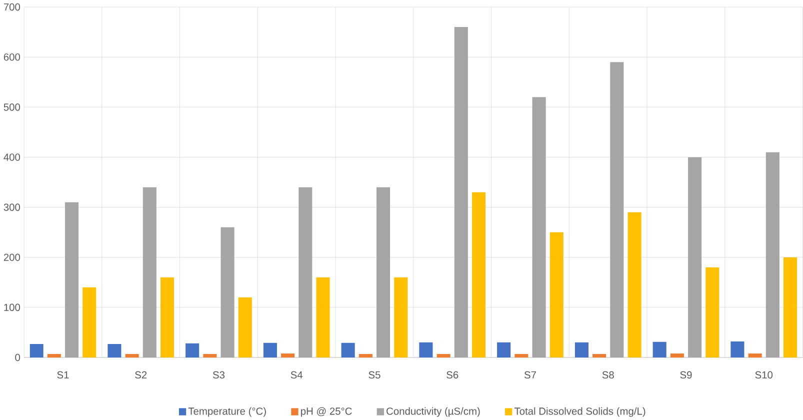 The image size is (803, 420). What do you see at coordinates (433, 412) in the screenshot?
I see `legend-label: Conductivity (µS/cm)` at bounding box center [433, 412].